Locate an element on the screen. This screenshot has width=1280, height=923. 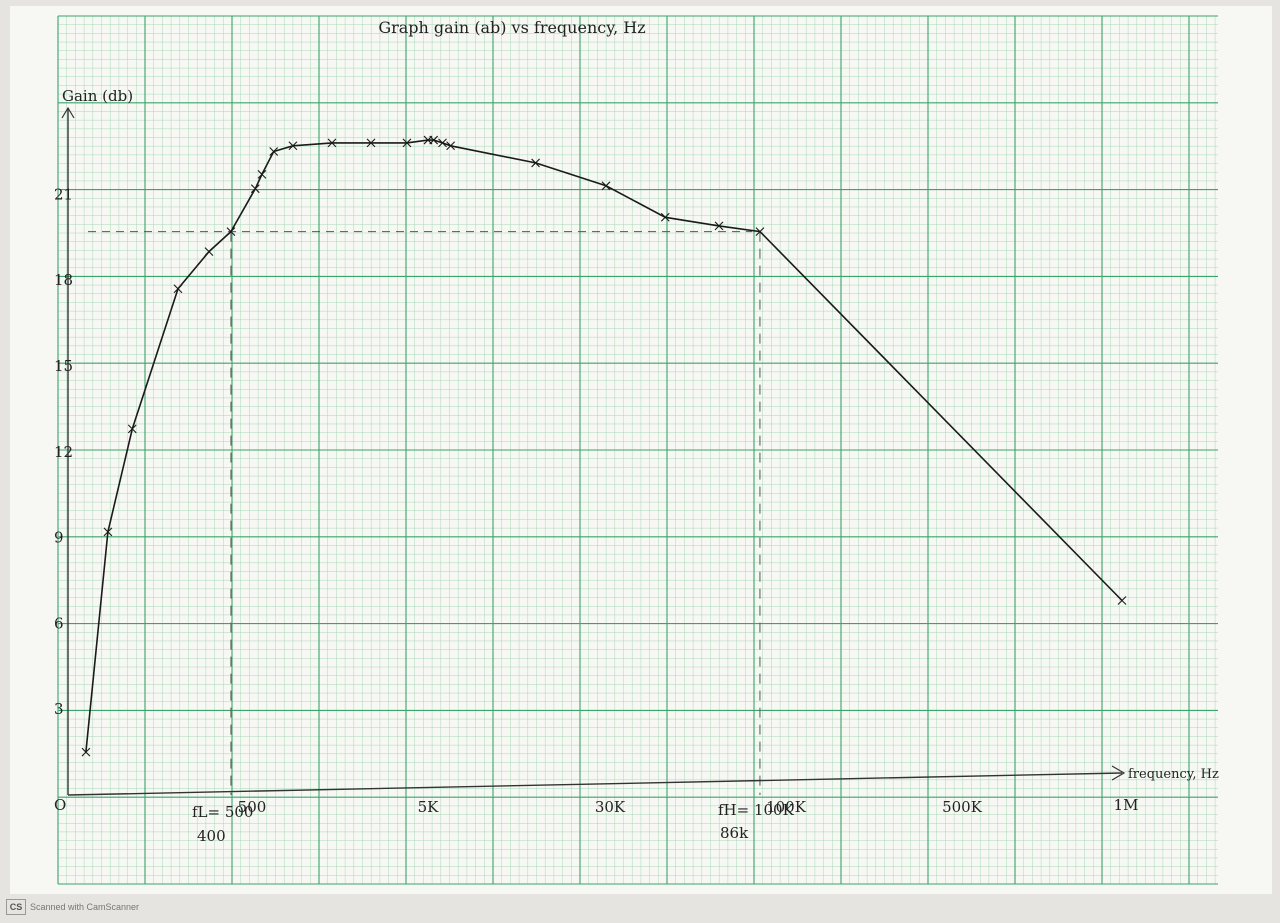
y-axis-arrow is located at coordinates (68, 112).